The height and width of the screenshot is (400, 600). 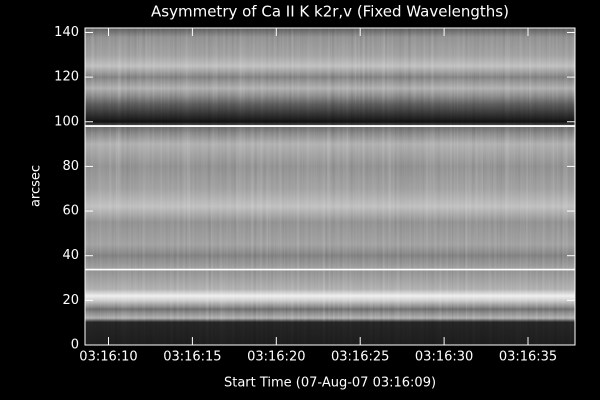 What do you see at coordinates (66, 77) in the screenshot?
I see `y-tick-label: 120` at bounding box center [66, 77].